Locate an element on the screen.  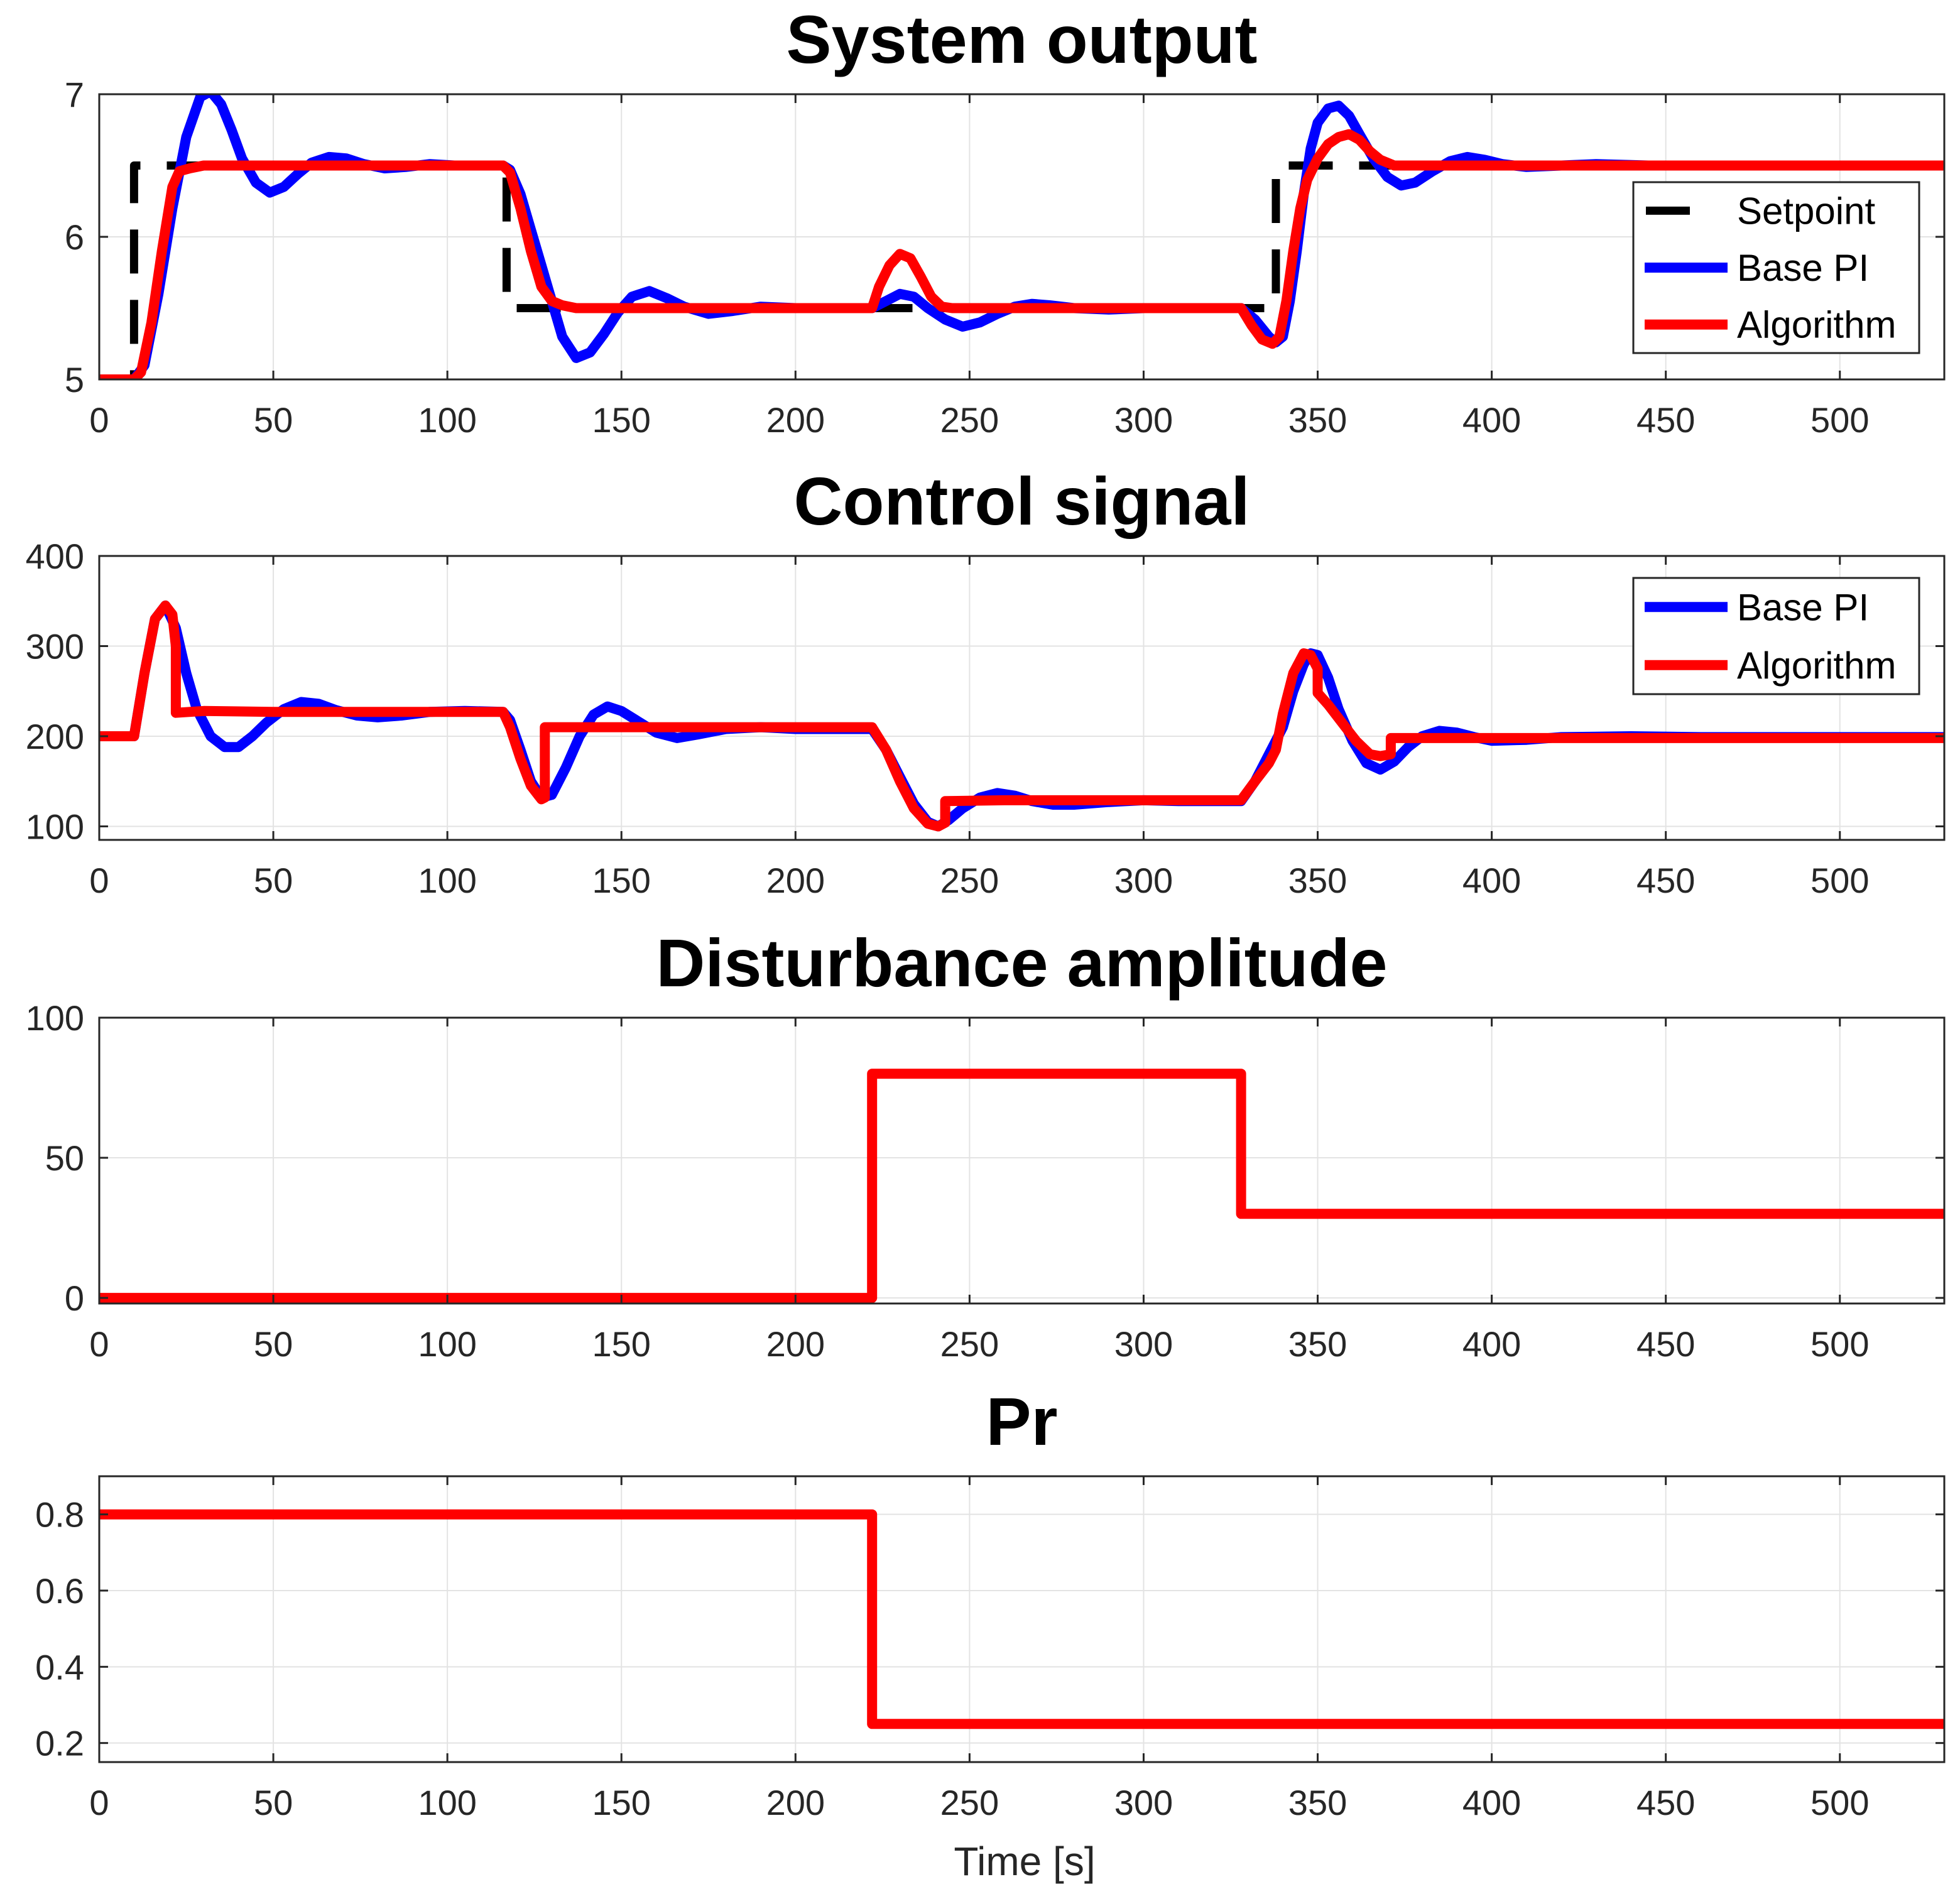
chart-title: Disturbance amplitude is located at coordinates (1021, 963).